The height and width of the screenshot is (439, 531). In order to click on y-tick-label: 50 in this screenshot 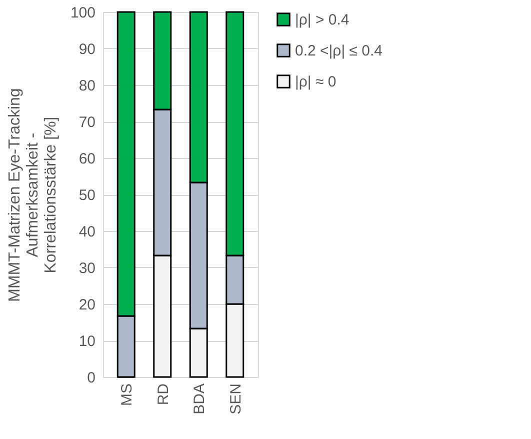, I will do `click(87, 195)`.